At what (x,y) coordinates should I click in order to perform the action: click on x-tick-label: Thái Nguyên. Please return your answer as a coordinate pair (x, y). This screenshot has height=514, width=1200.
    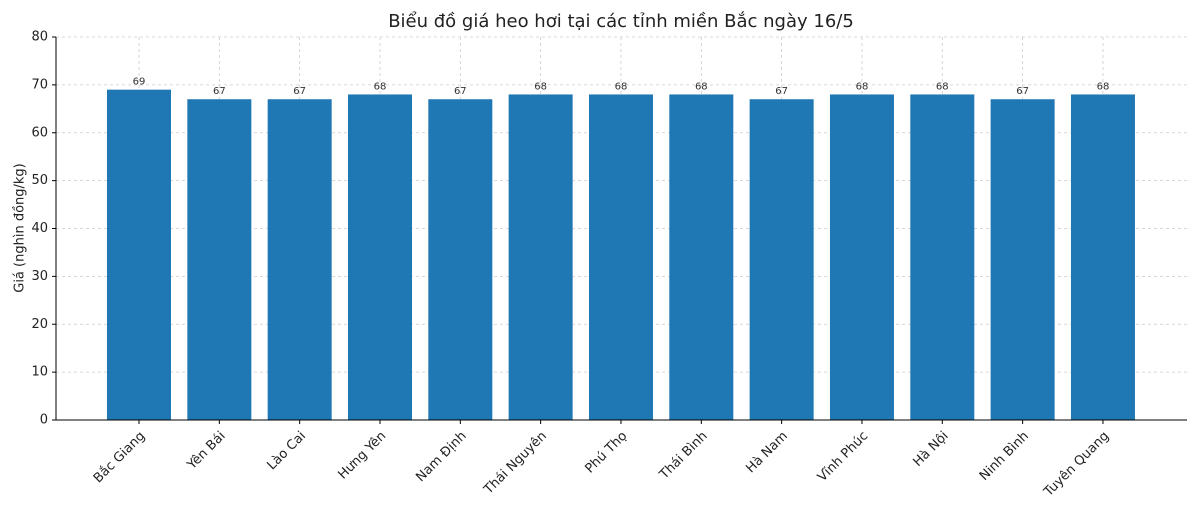
    Looking at the image, I should click on (515, 463).